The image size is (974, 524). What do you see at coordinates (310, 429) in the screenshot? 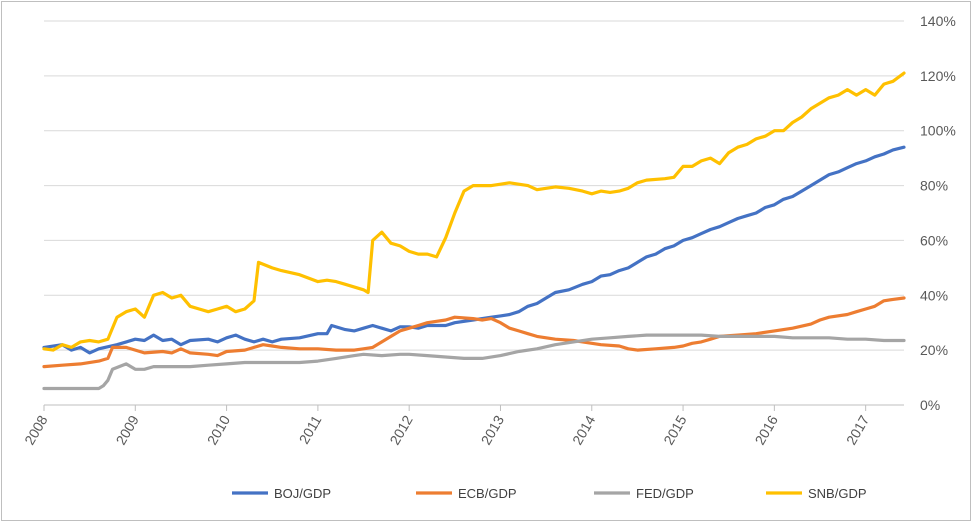
I see `x-tick-label: 2011` at bounding box center [310, 429].